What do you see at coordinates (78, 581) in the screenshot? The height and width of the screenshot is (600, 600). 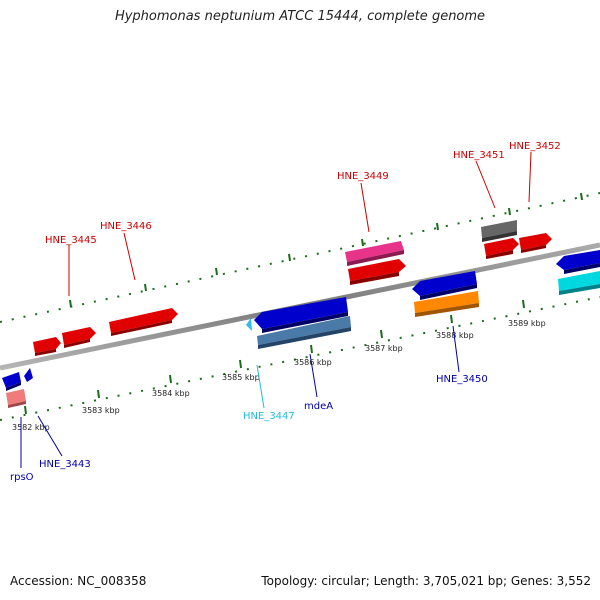 I see `accession-text: Accession: NC_008358` at bounding box center [78, 581].